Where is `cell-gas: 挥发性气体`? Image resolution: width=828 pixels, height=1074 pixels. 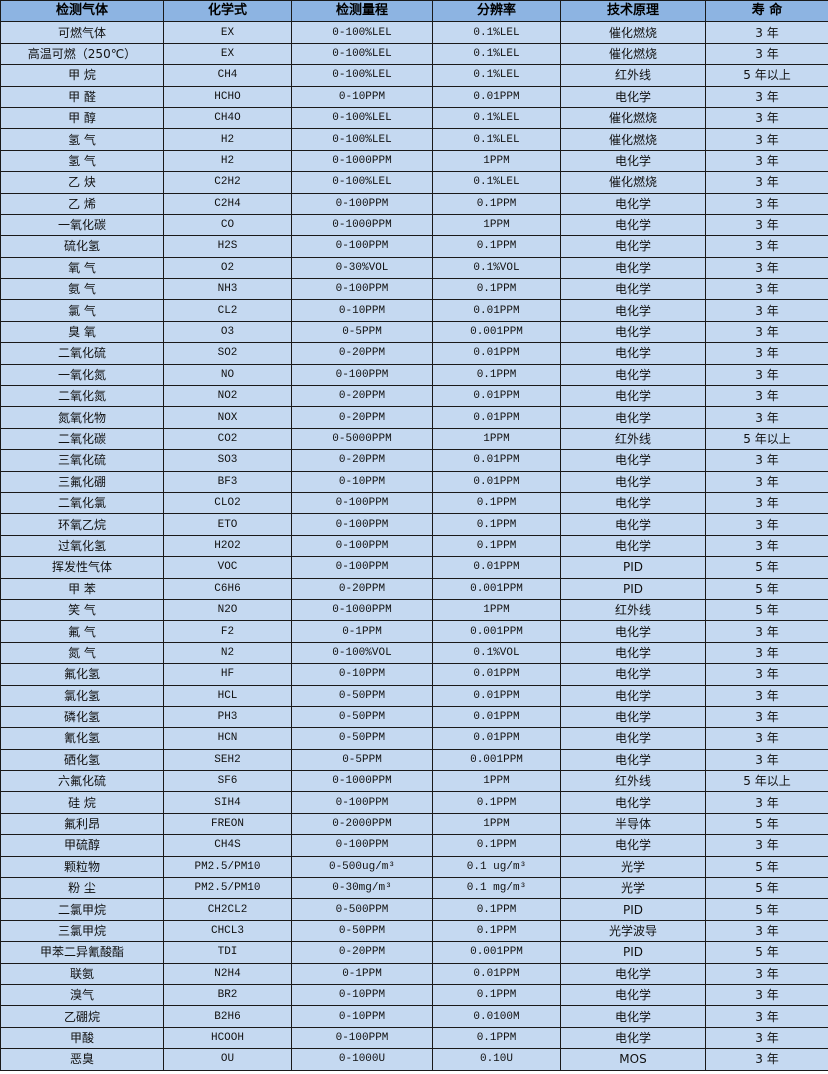
cell-gas: 挥发性气体 is located at coordinates (82, 567).